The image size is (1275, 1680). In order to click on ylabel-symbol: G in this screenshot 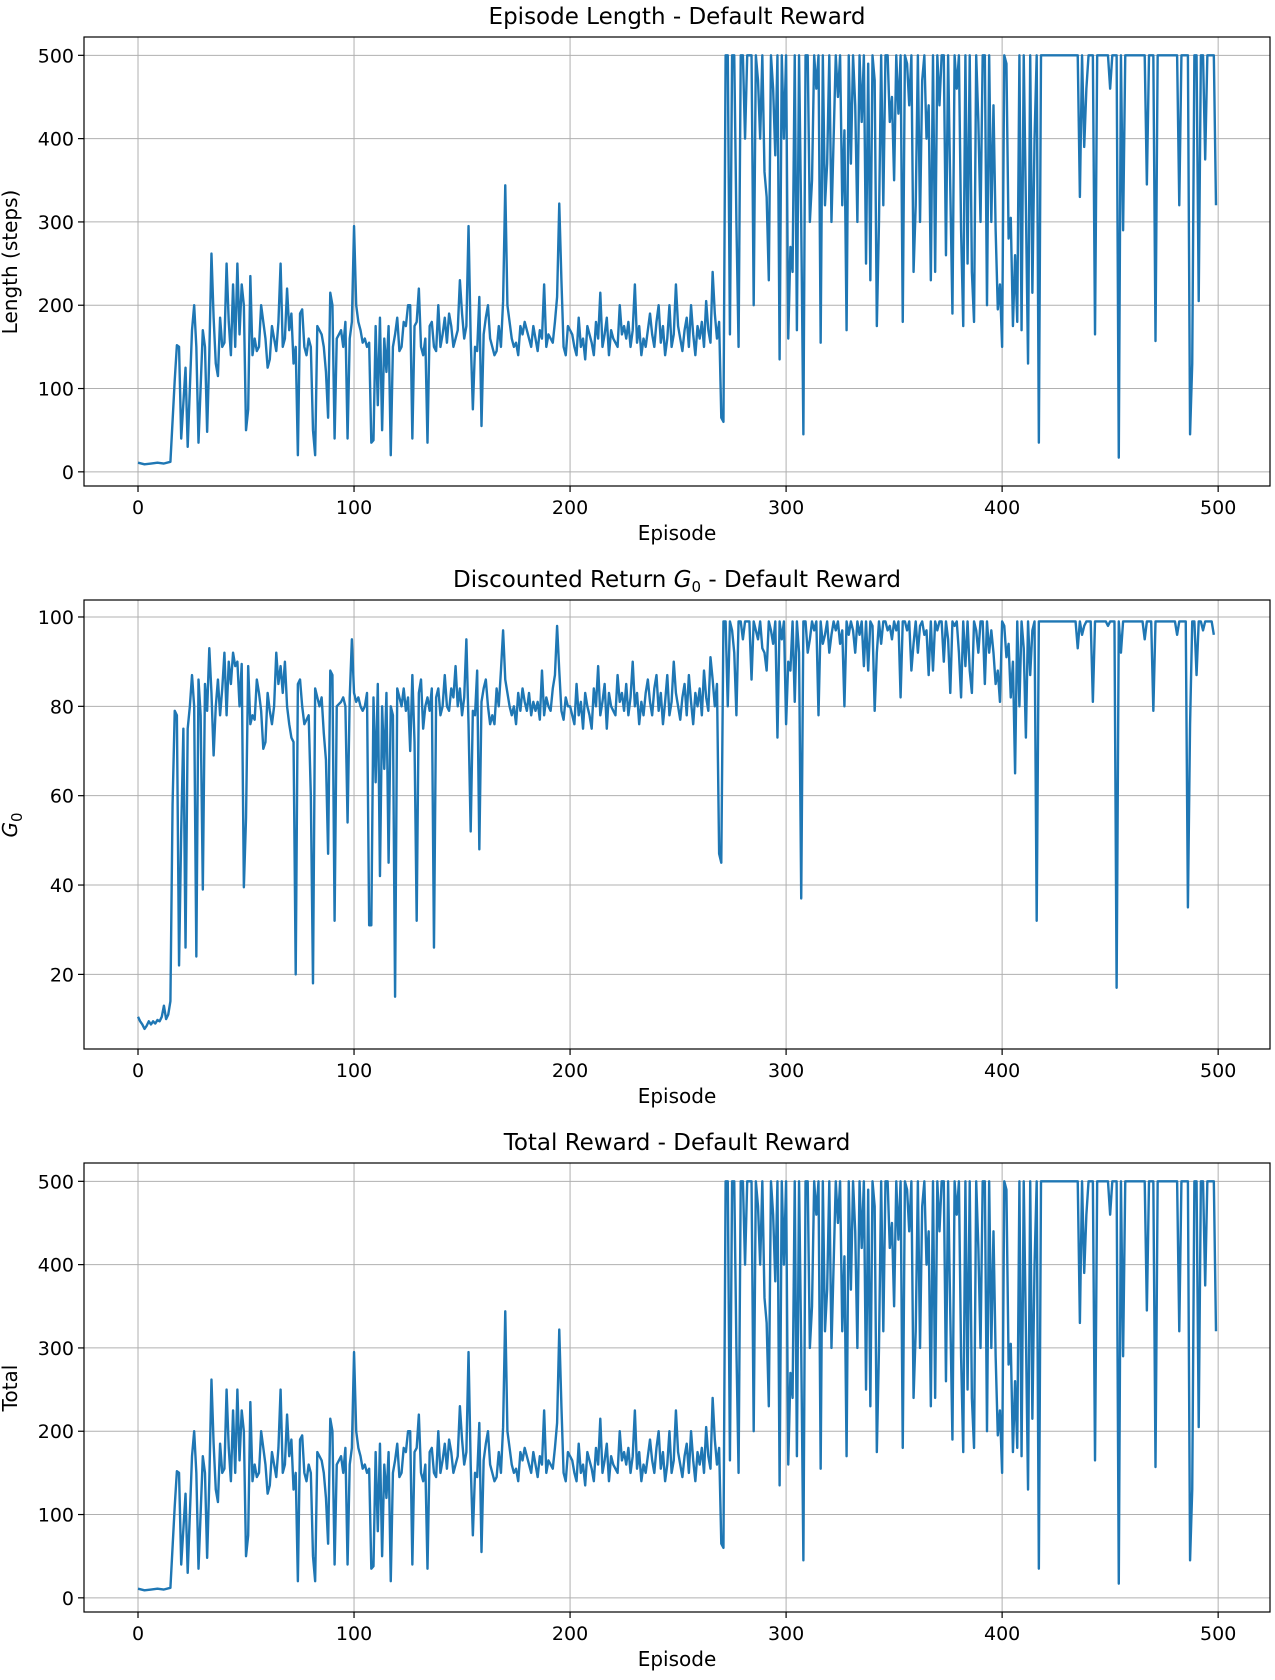, I will do `click(11, 830)`.